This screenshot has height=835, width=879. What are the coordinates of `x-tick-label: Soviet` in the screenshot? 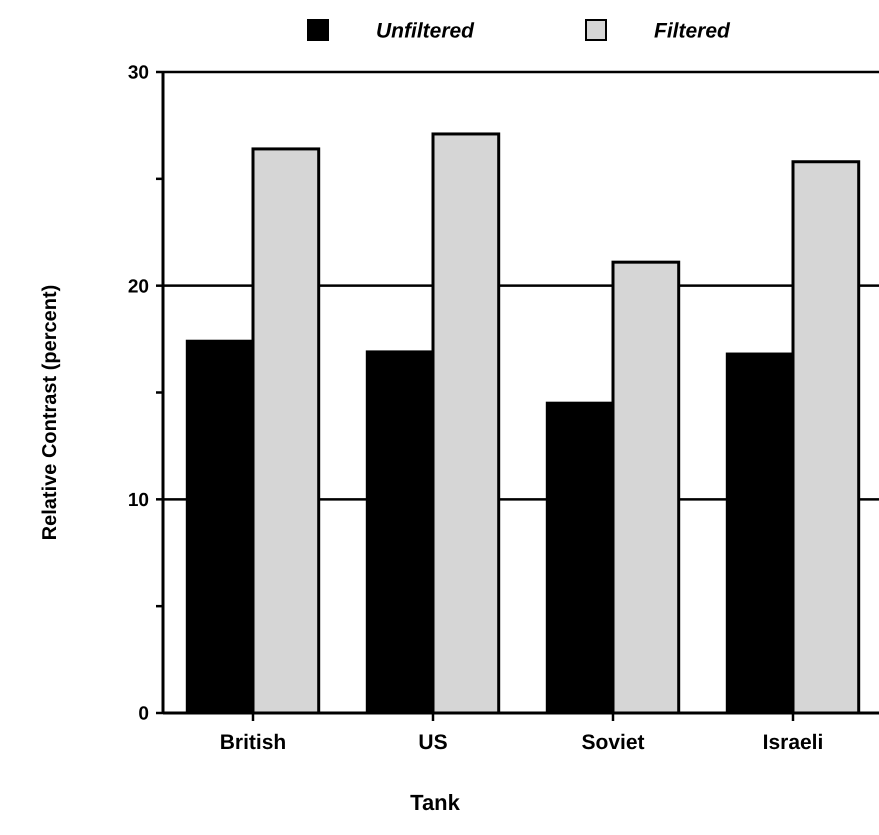 It's located at (613, 742).